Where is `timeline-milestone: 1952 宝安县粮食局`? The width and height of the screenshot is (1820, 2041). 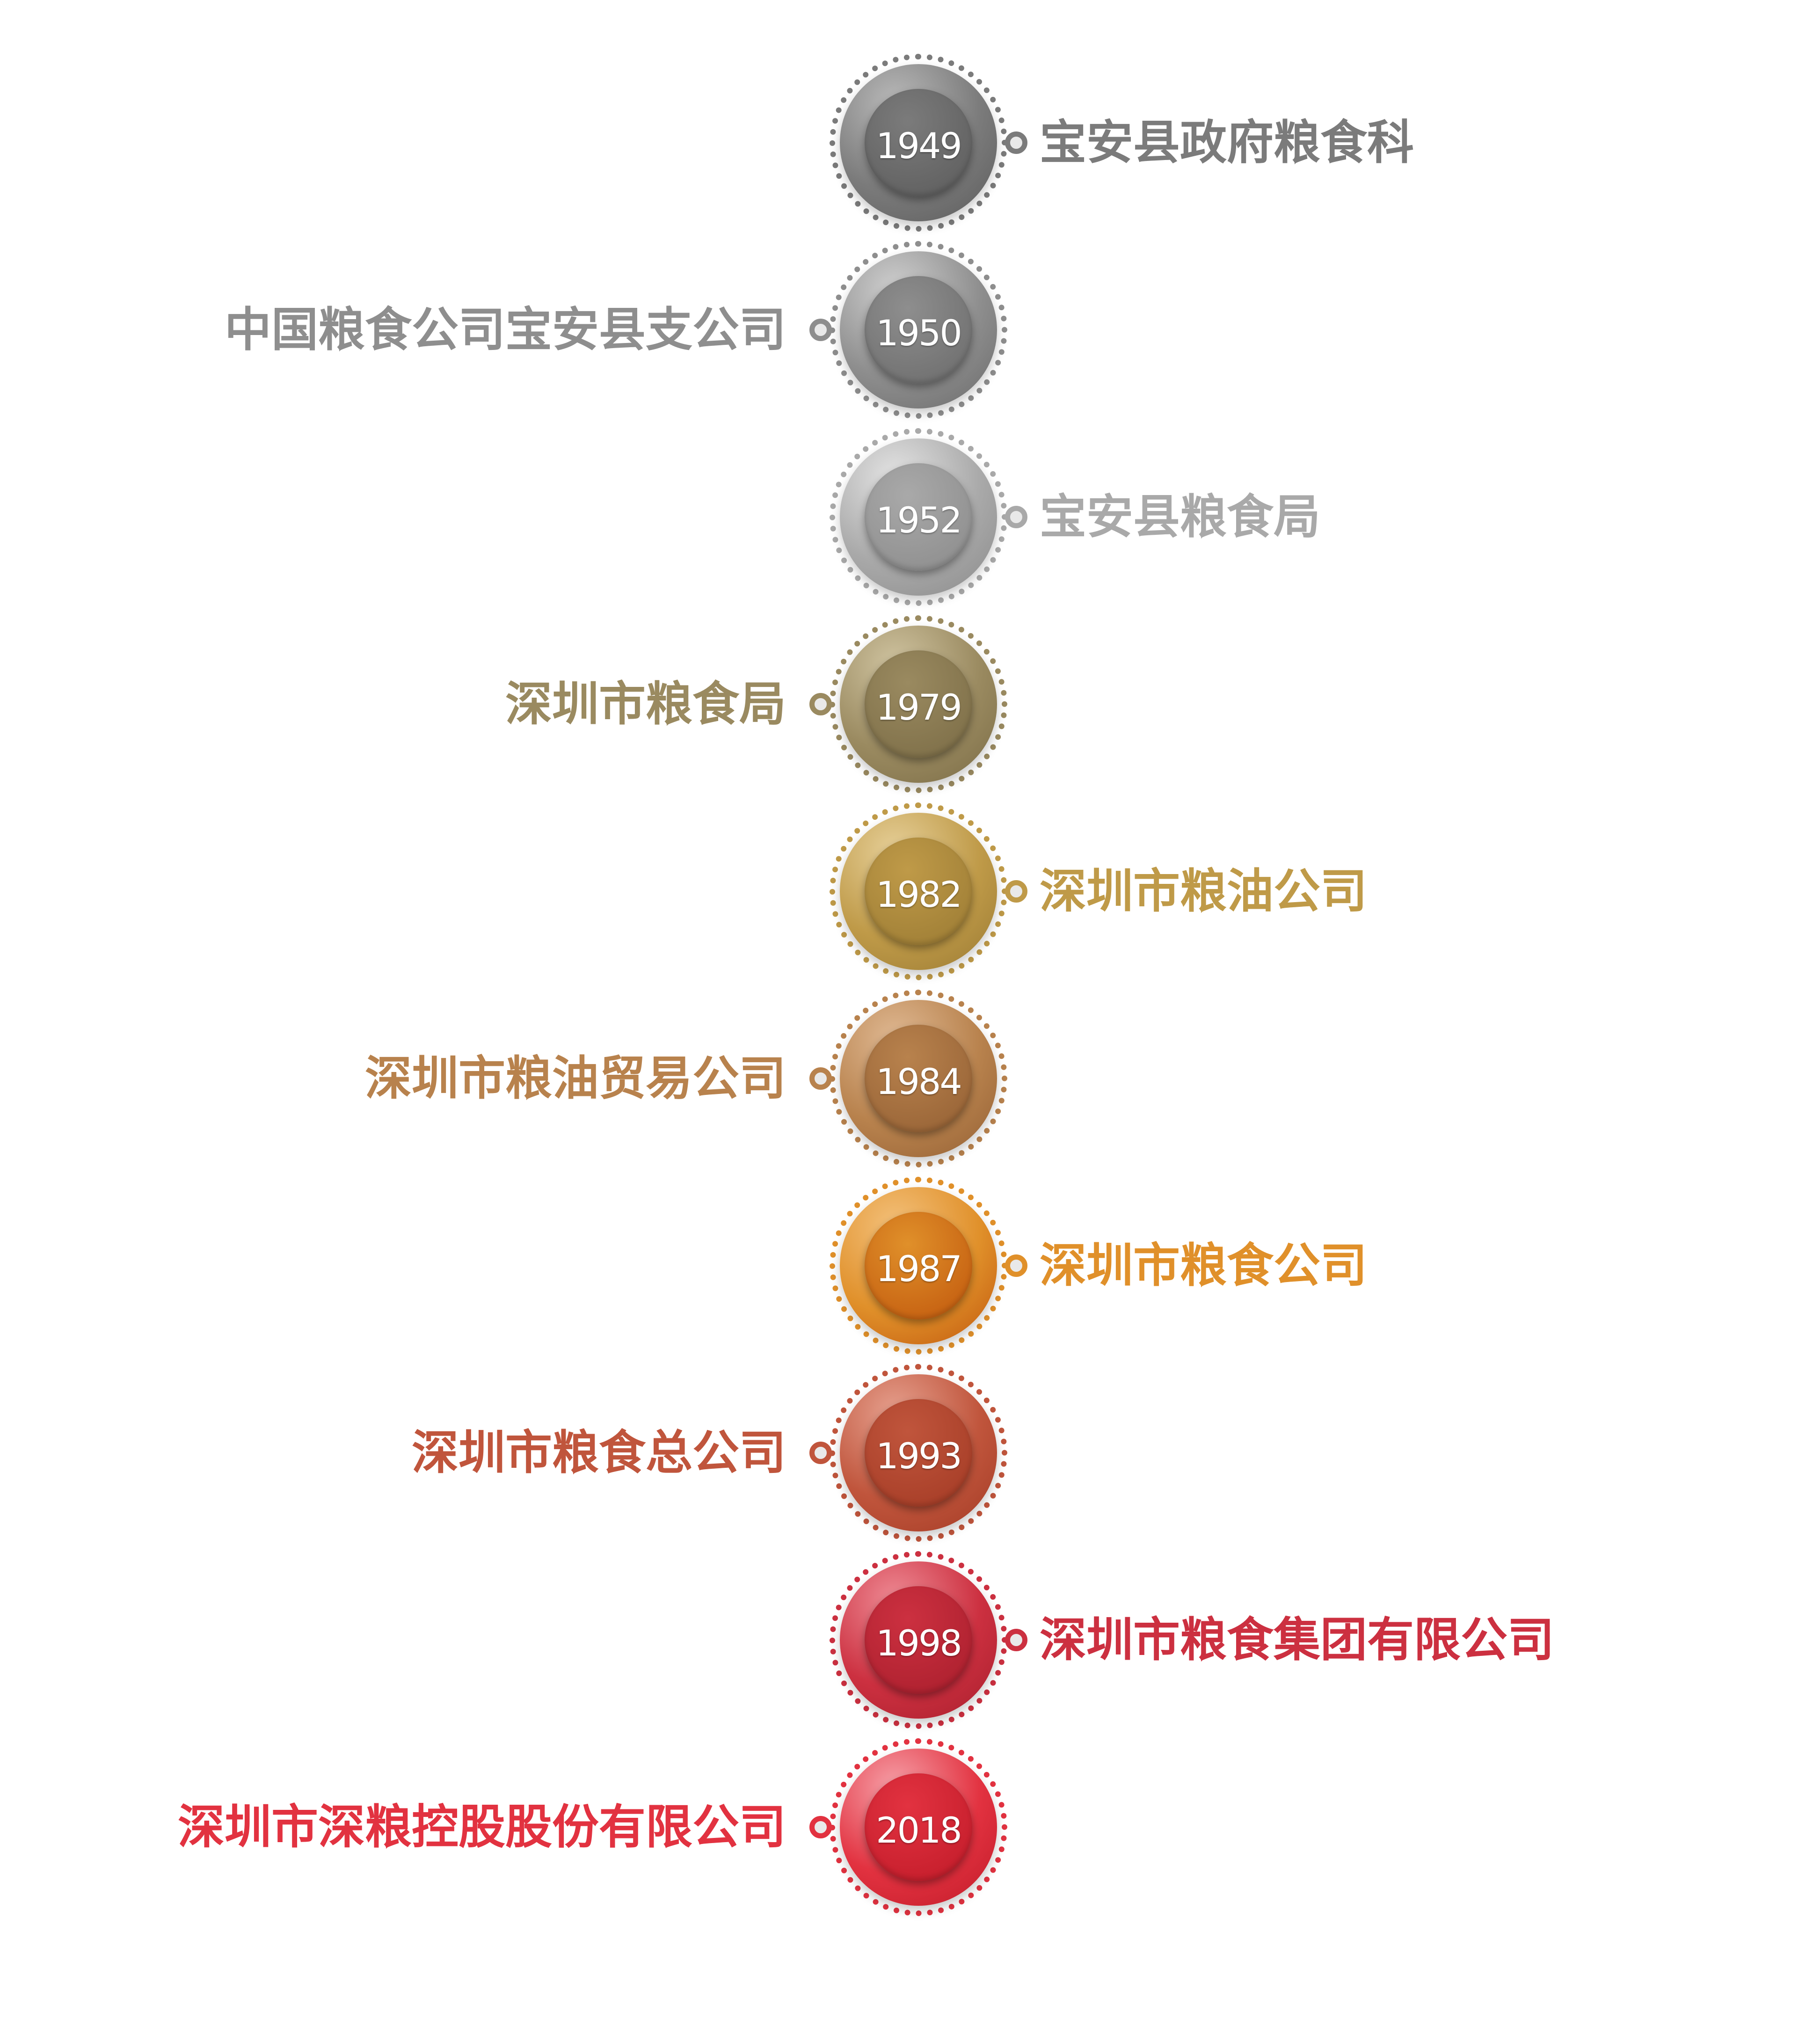 timeline-milestone: 1952 宝安县粮食局 is located at coordinates (910, 521).